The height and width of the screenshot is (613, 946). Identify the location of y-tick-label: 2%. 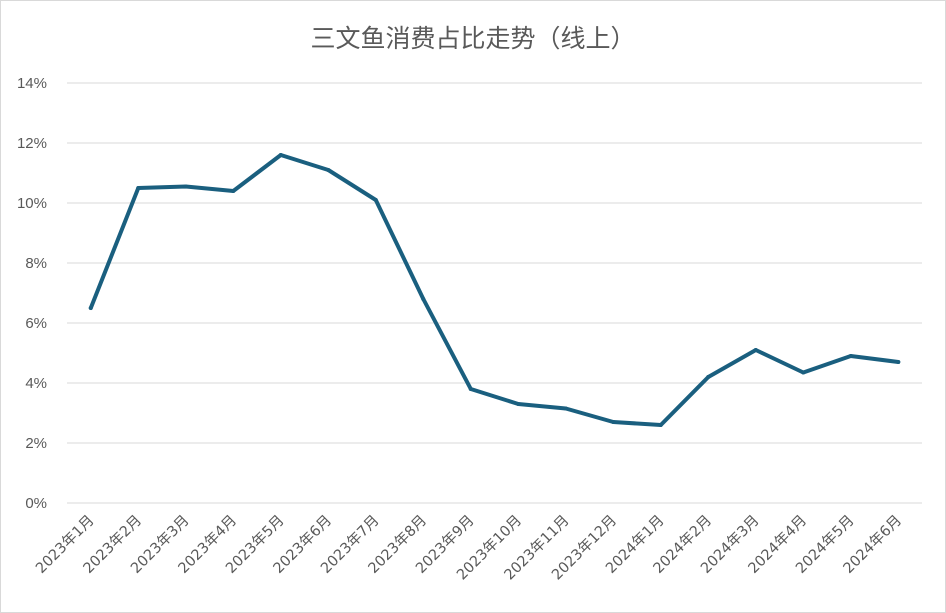
(36, 443).